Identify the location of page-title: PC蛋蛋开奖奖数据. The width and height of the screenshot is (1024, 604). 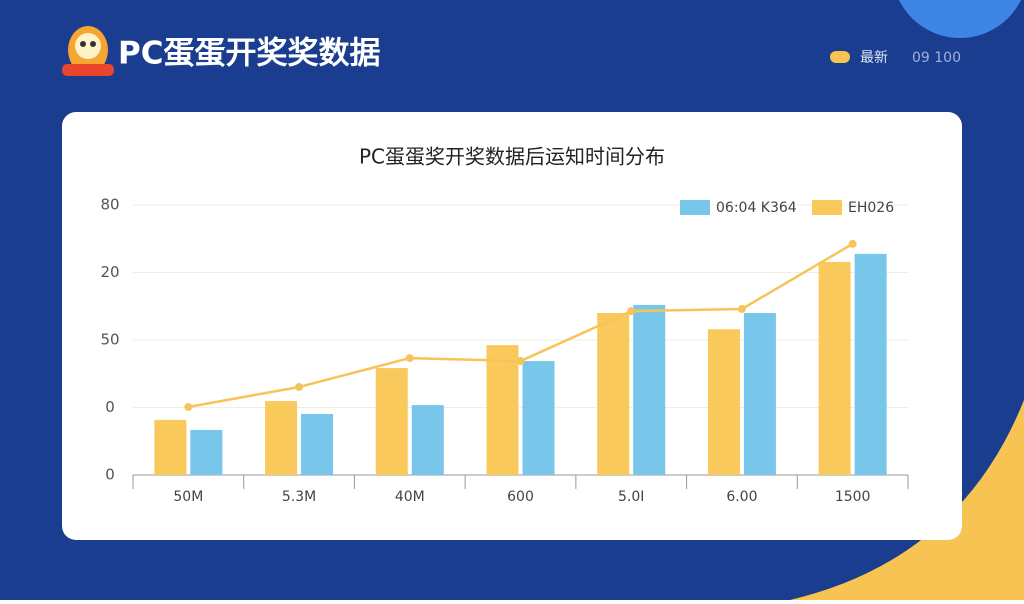
(249, 54).